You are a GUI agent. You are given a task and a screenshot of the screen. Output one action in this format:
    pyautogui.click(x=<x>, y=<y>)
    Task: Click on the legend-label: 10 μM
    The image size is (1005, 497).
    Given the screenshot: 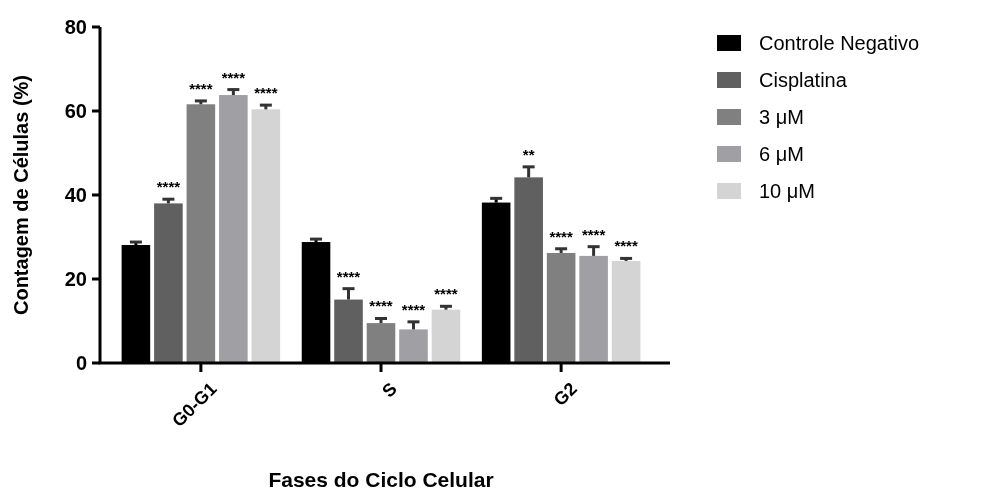 What is the action you would take?
    pyautogui.click(x=787, y=191)
    